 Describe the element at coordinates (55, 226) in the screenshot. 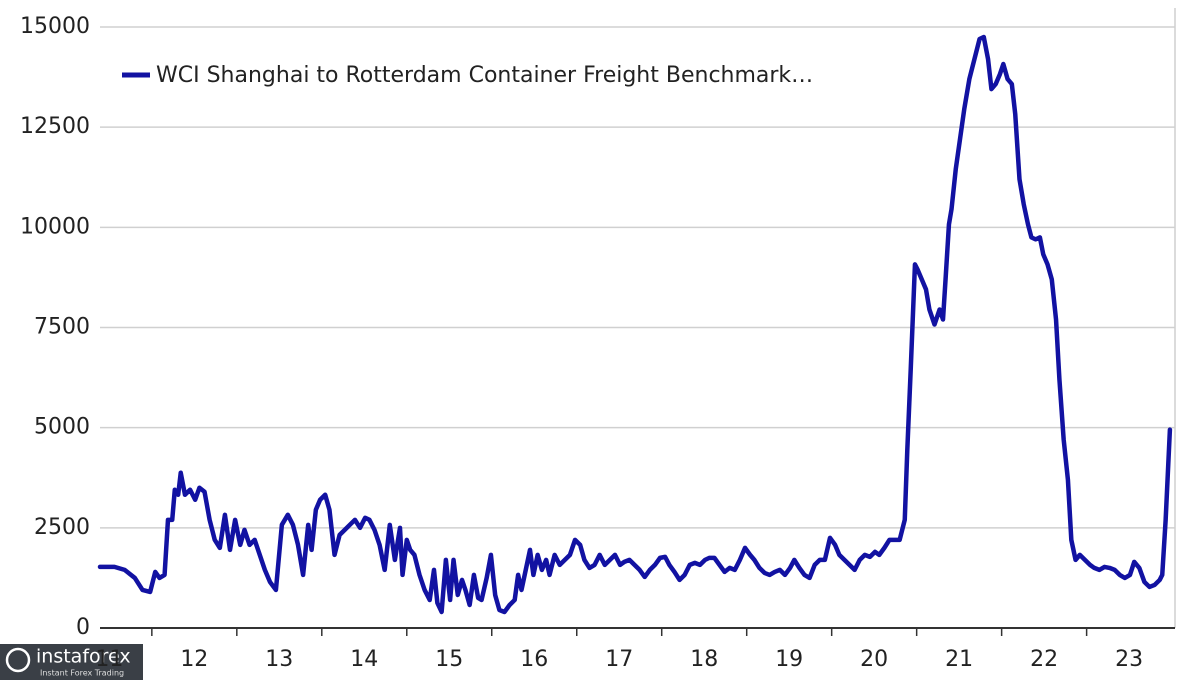

I see `y-tick-label: 10000` at that location.